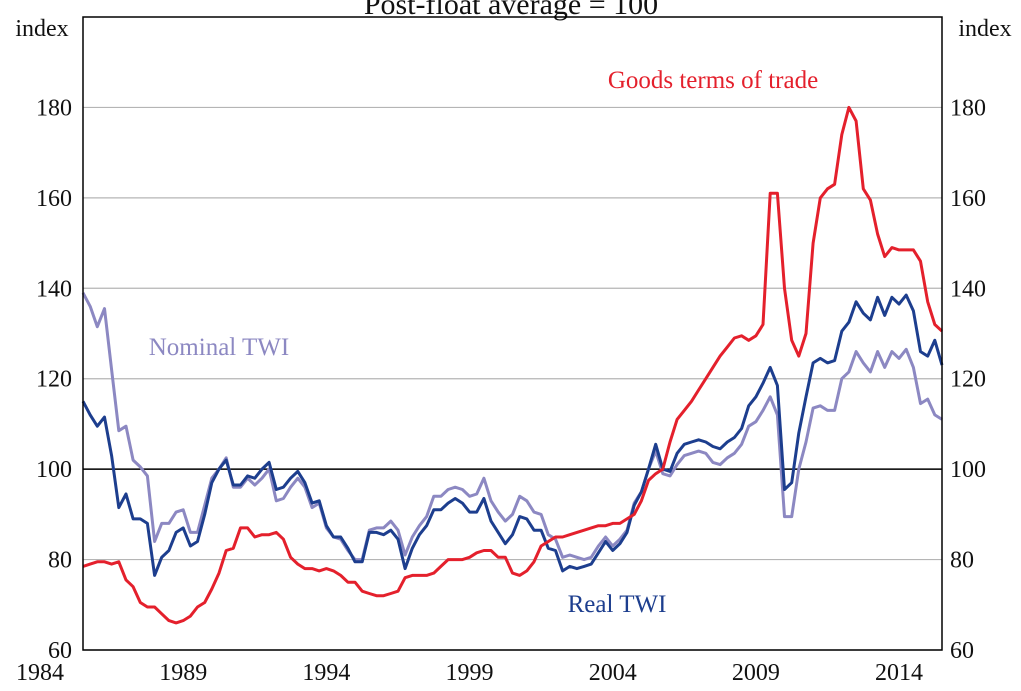  I want to click on x-tick-label: 2004, so click(613, 673).